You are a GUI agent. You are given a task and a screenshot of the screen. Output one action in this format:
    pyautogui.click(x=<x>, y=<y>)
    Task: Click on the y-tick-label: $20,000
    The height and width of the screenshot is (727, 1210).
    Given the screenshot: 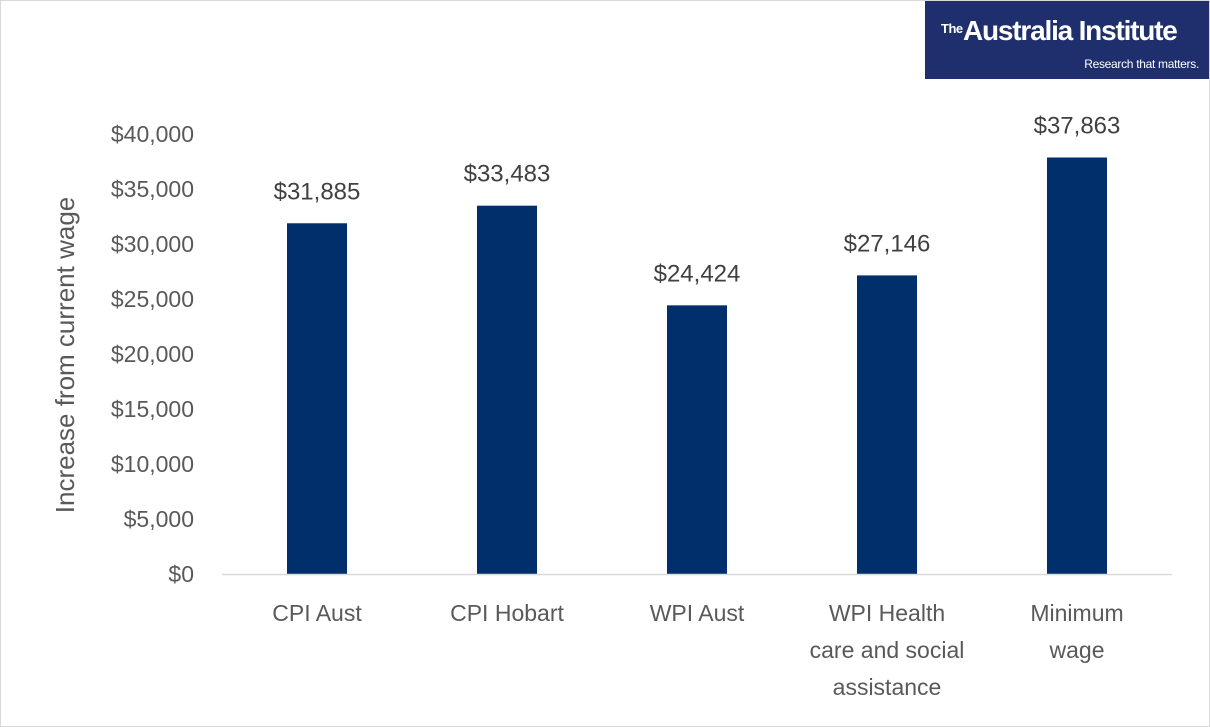 What is the action you would take?
    pyautogui.click(x=152, y=354)
    